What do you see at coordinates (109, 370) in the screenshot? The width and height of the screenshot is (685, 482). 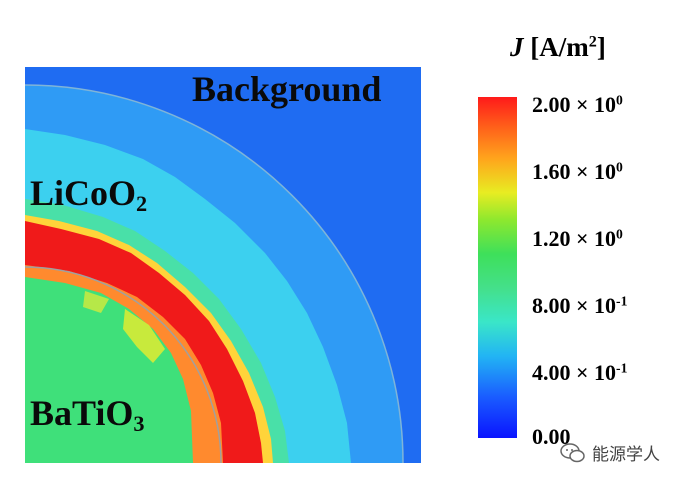 I see `batio3-core-region` at bounding box center [109, 370].